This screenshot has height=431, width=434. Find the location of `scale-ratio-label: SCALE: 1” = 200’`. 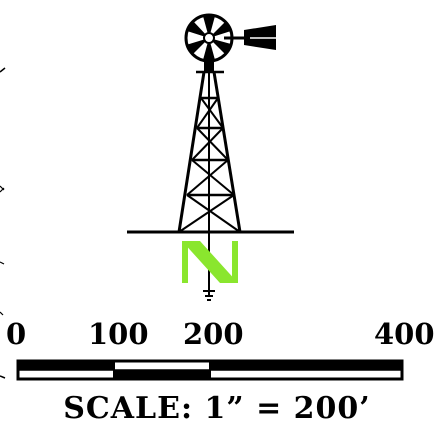

scale-ratio-label: SCALE: 1” = 200’ is located at coordinates (217, 408).